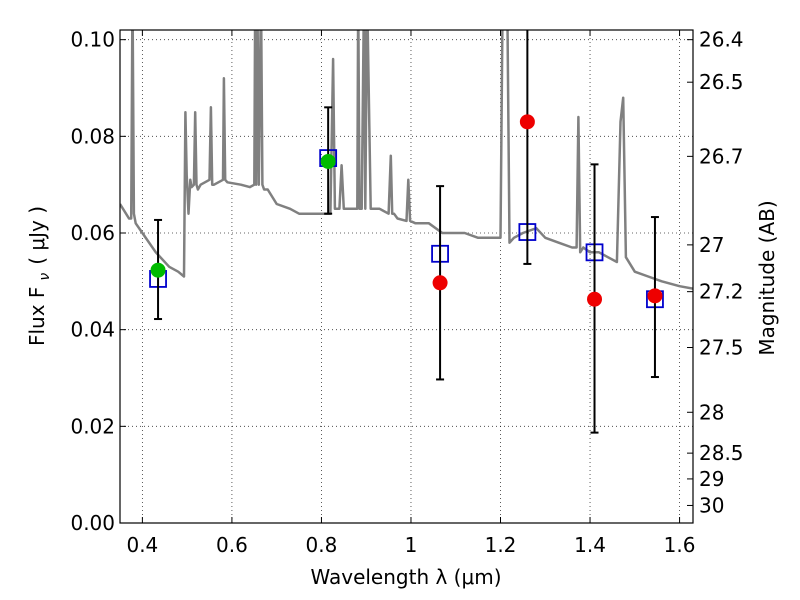  Describe the element at coordinates (232, 545) in the screenshot. I see `x-tick-label: 0.6` at that location.